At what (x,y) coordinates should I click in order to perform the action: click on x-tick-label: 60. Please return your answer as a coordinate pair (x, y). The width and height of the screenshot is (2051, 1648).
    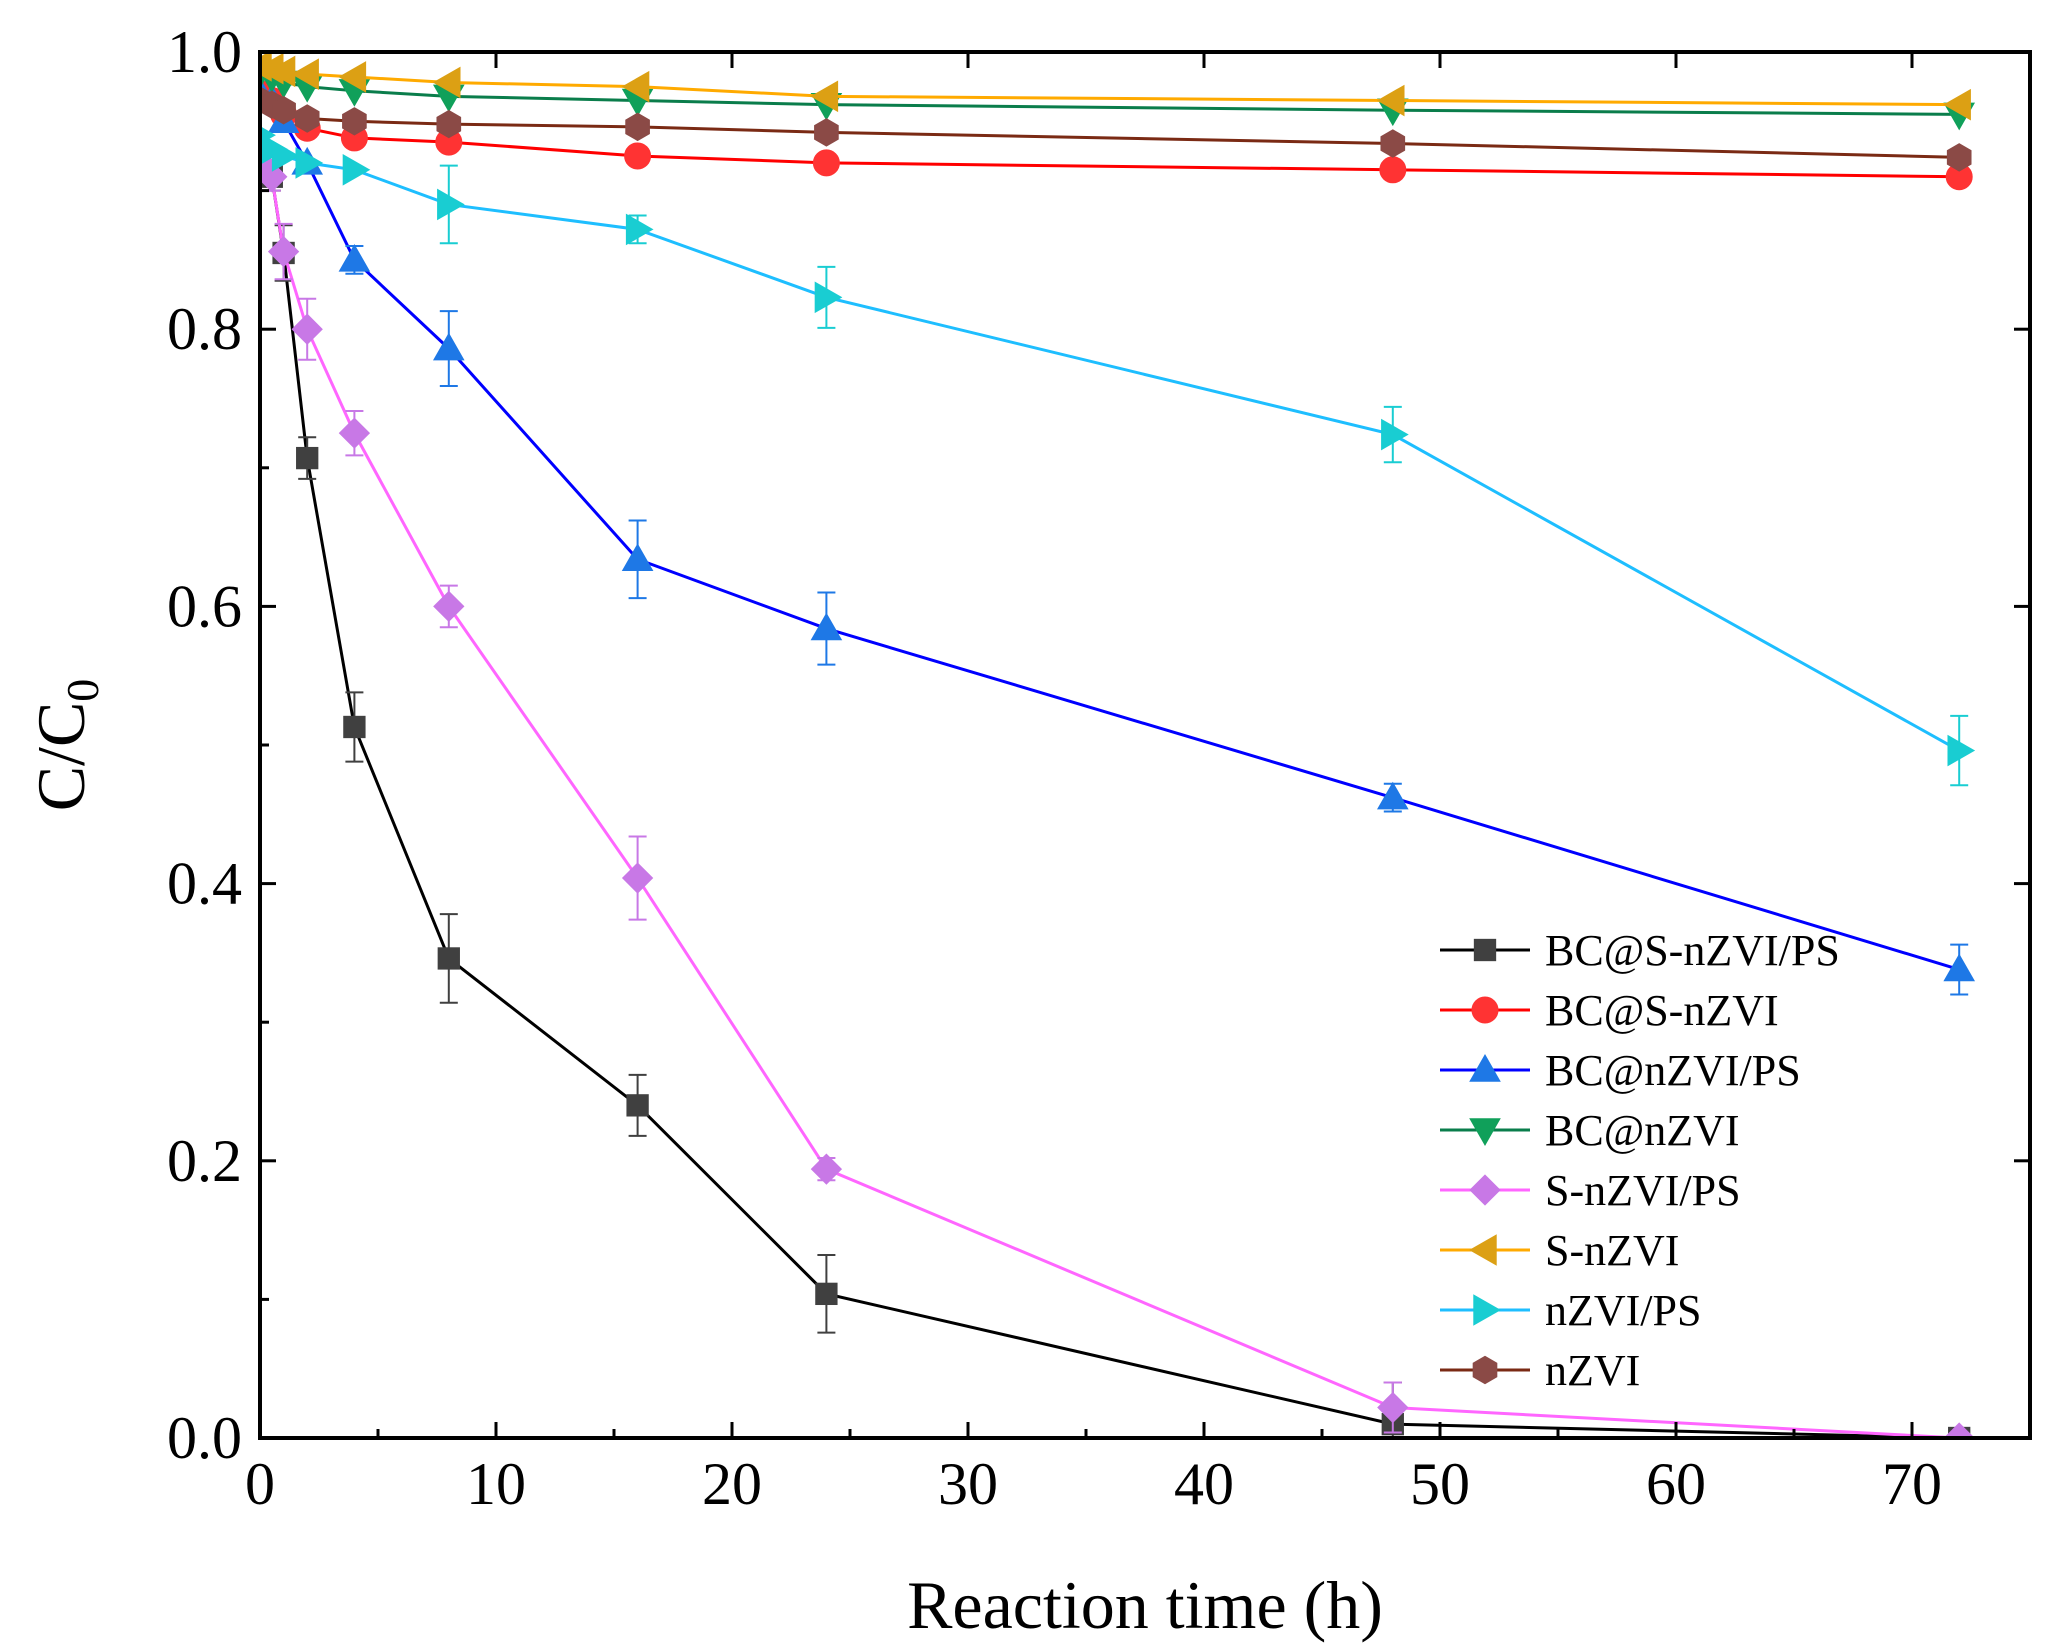
    Looking at the image, I should click on (1676, 1484).